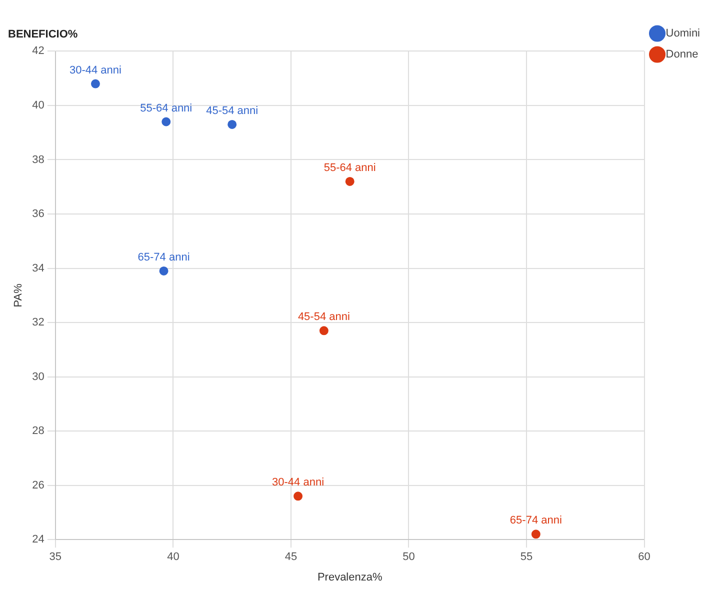 The image size is (728, 603). I want to click on x-tick-label: 55, so click(526, 557).